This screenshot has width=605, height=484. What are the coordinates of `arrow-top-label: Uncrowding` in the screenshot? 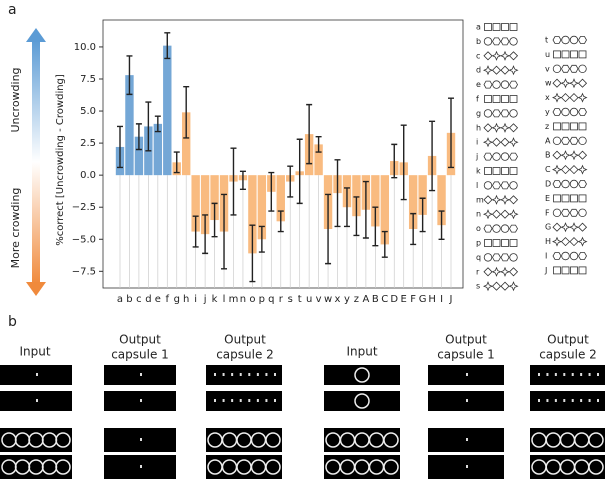 It's located at (15, 99).